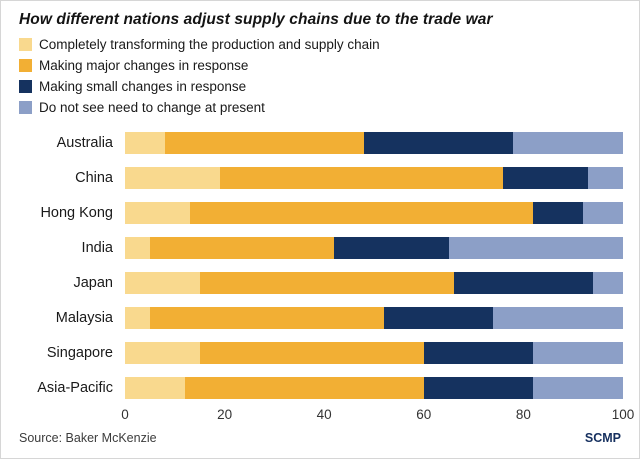  I want to click on chart-row: Asia-Pacific, so click(320, 387).